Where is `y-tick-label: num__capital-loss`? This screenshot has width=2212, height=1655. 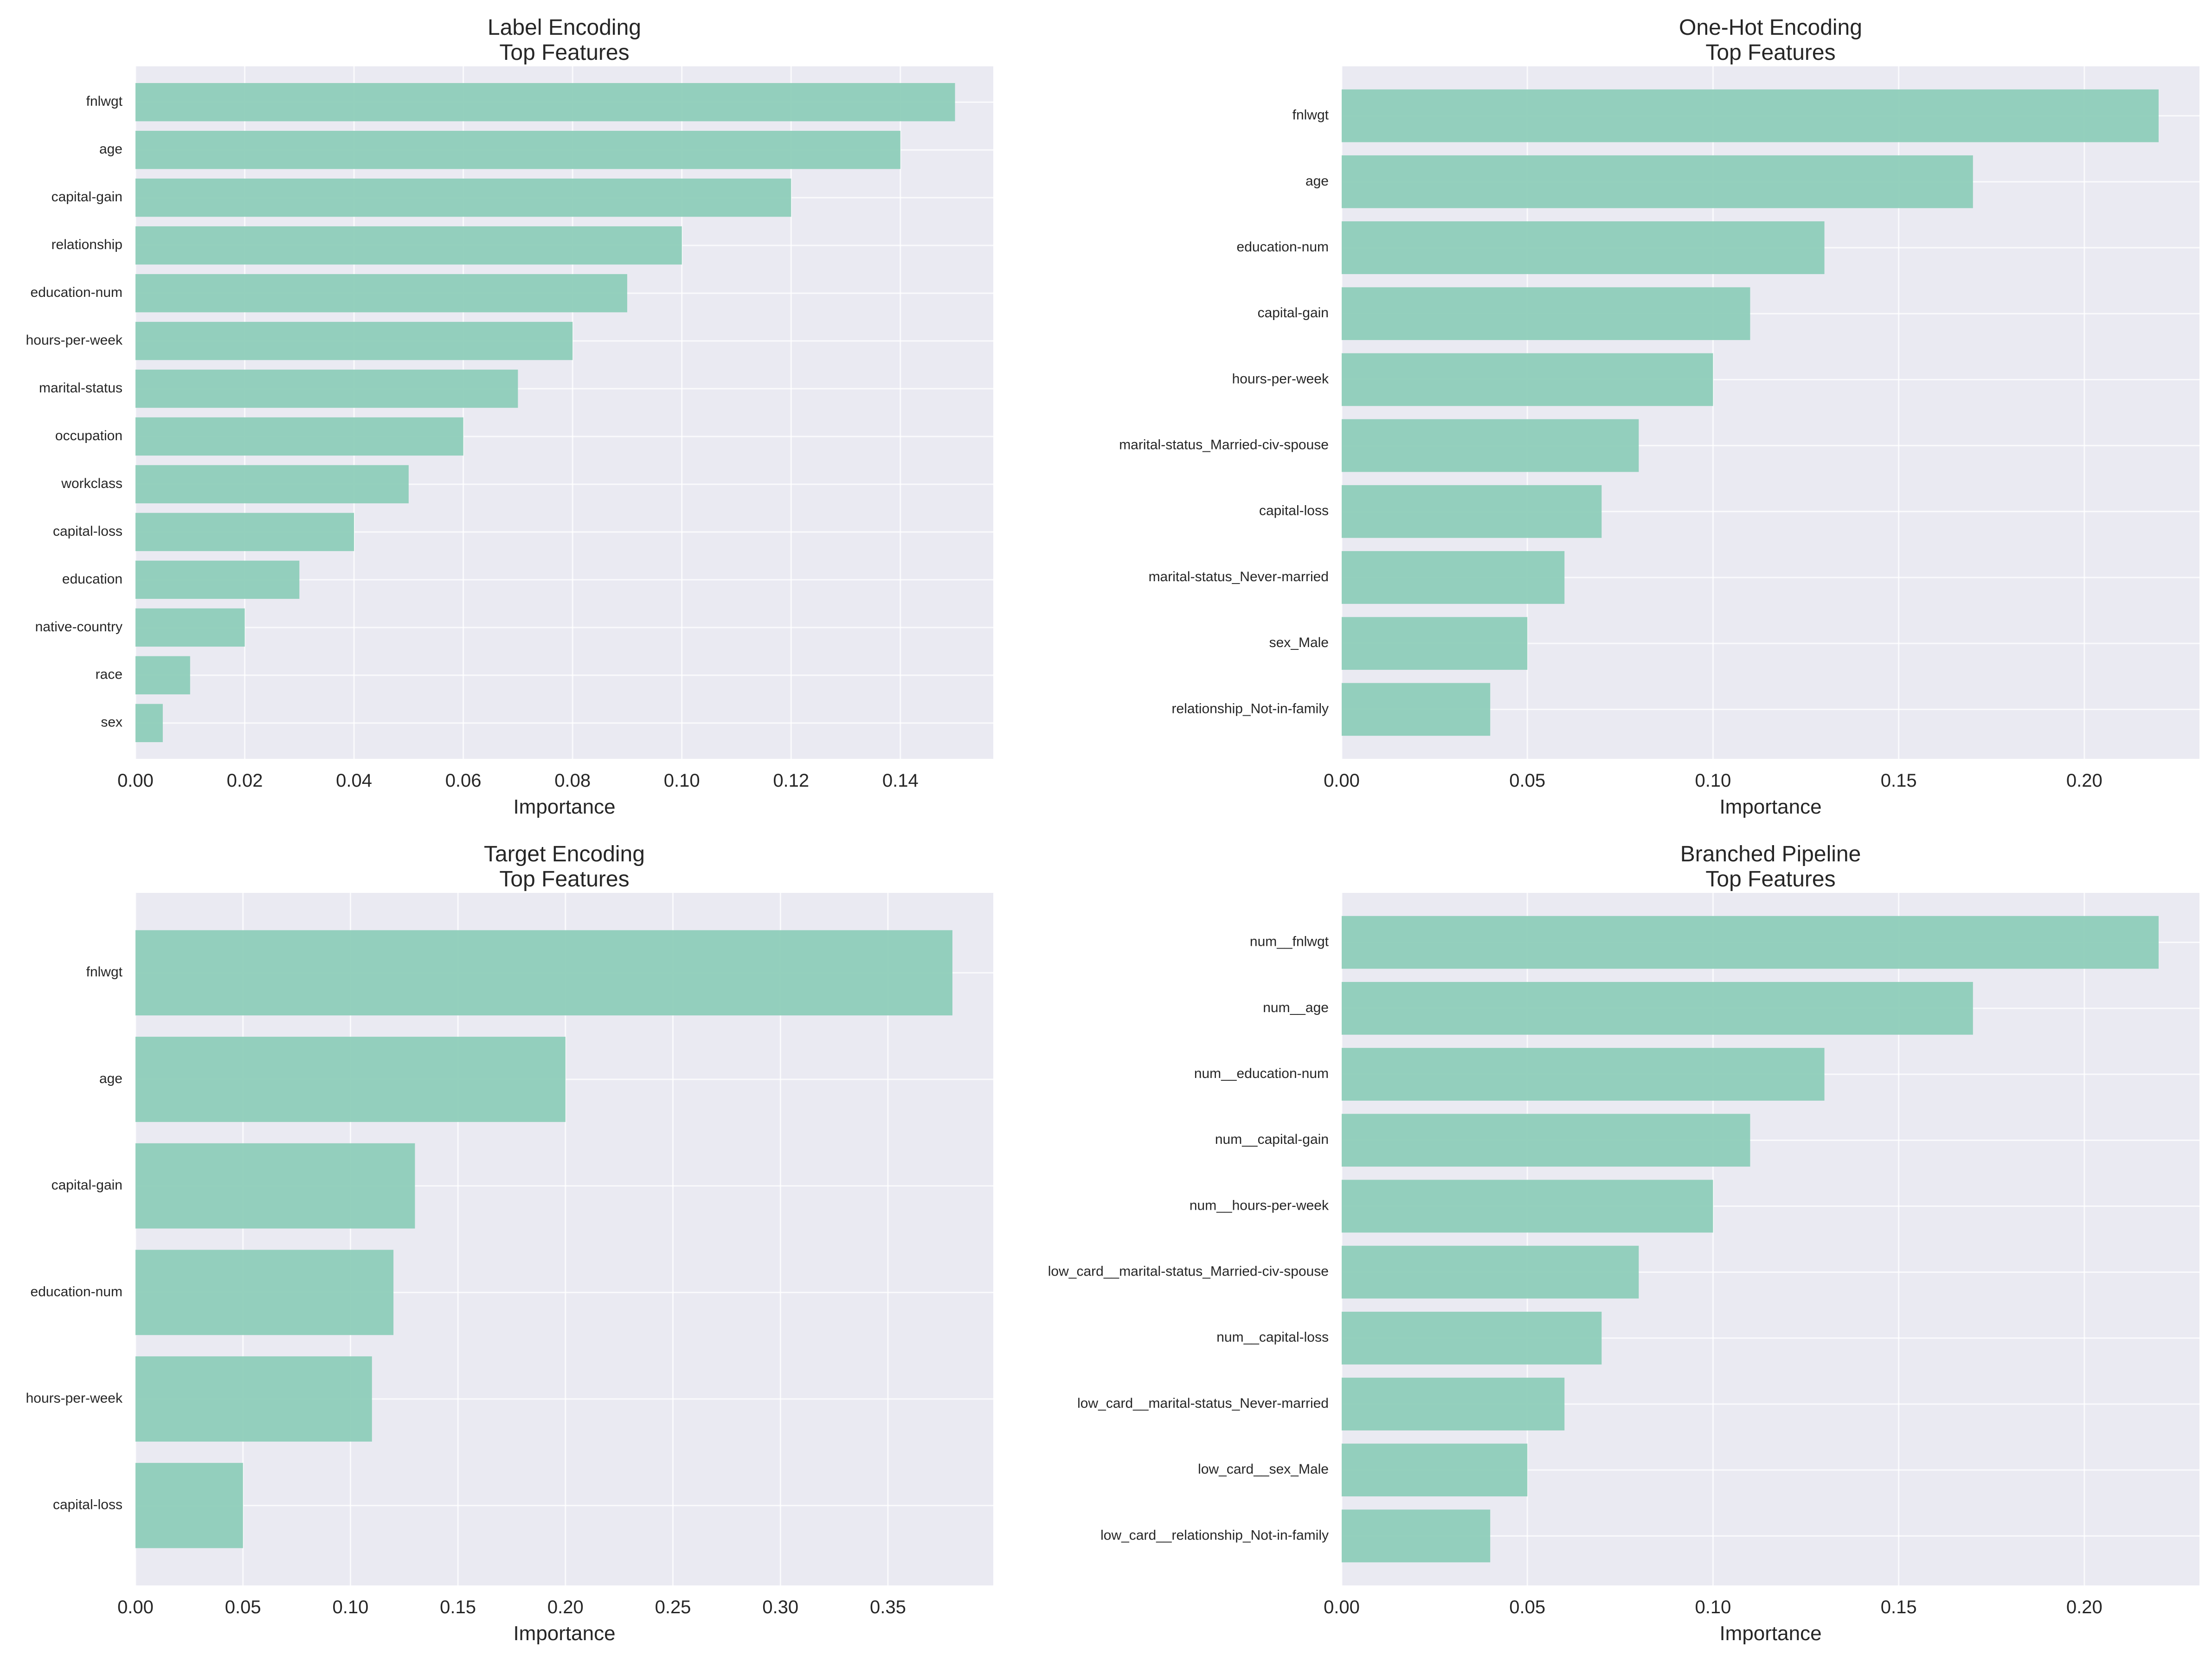
y-tick-label: num__capital-loss is located at coordinates (1273, 1337).